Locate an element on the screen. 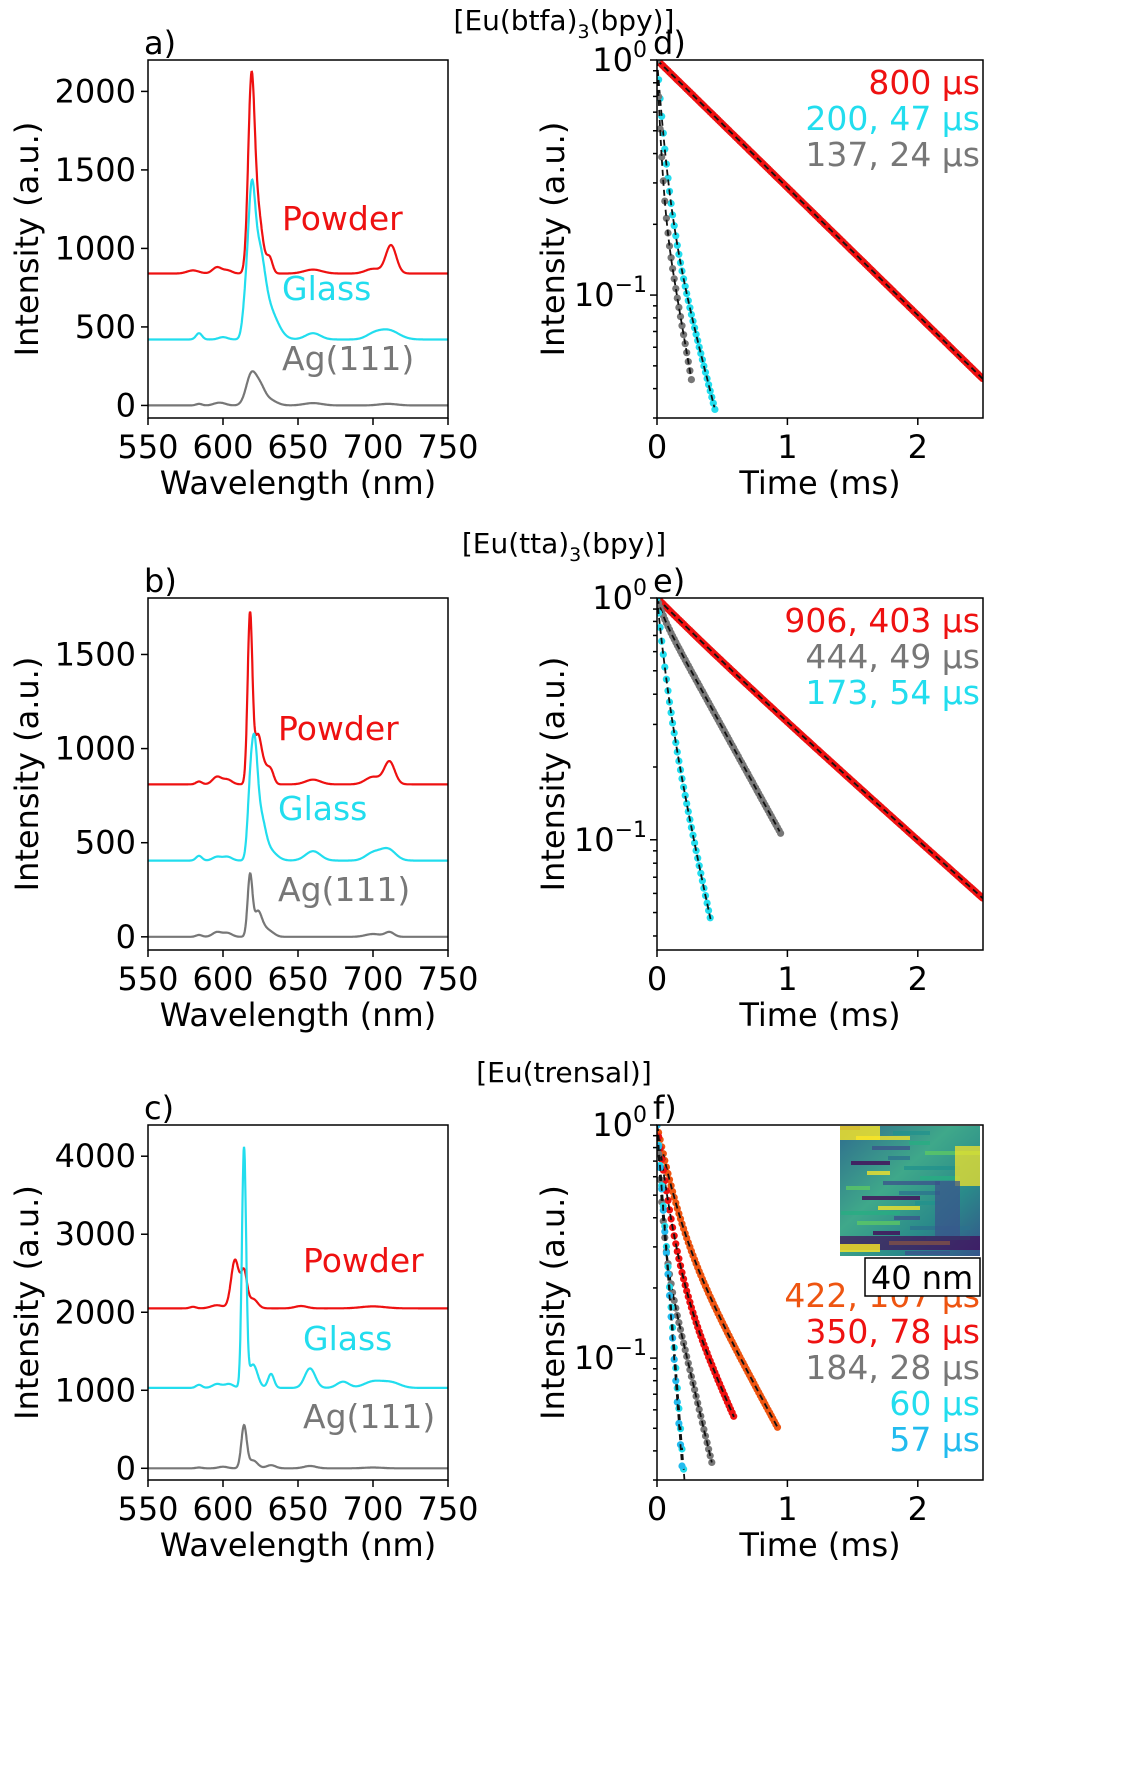 The image size is (1129, 1789). row-title: [Eu(trensal)] is located at coordinates (564, 1072).